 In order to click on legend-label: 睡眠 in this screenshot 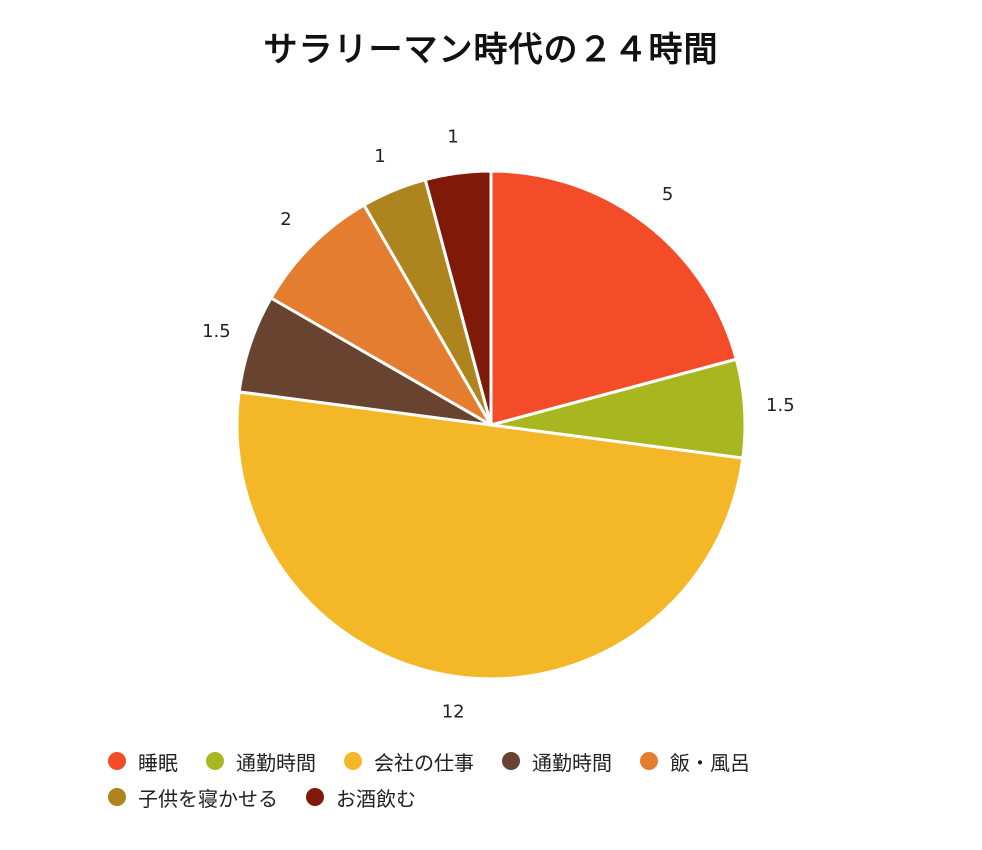, I will do `click(158, 762)`.